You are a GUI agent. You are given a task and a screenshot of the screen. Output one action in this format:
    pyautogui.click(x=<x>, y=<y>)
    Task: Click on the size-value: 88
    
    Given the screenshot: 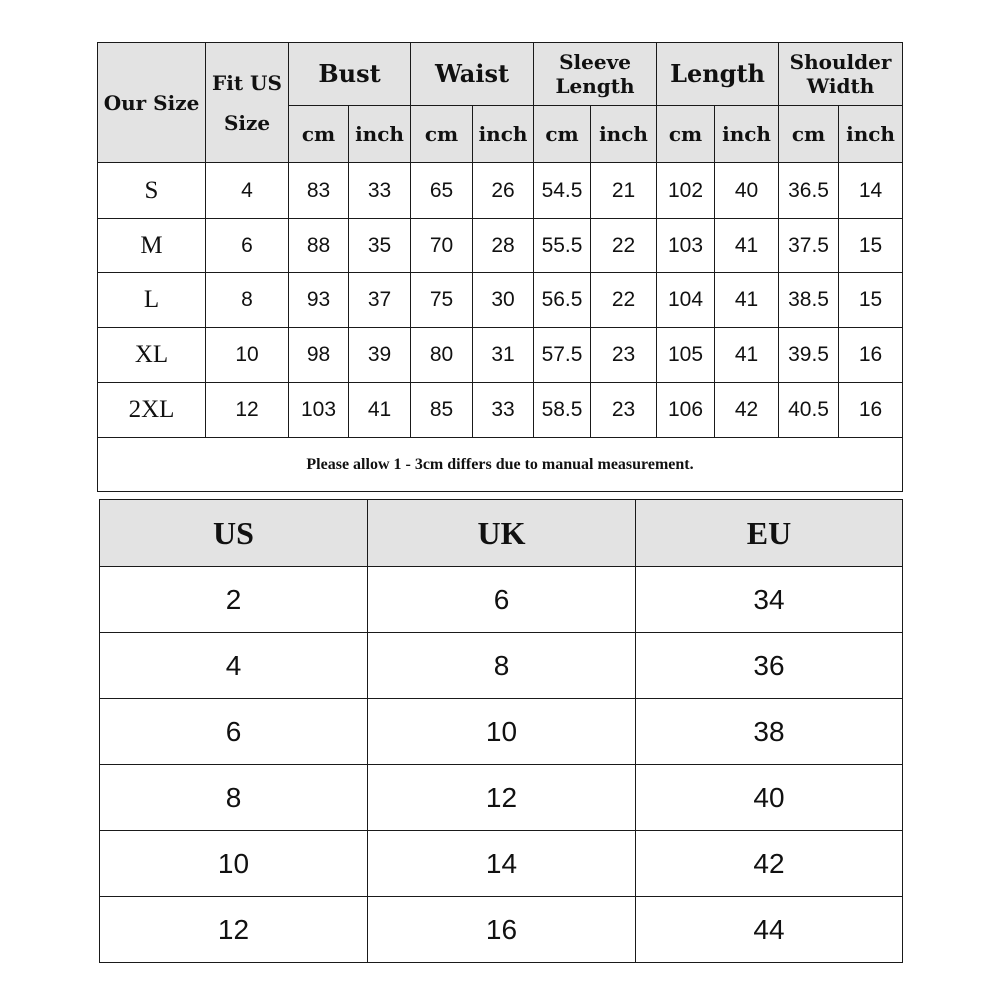 What is the action you would take?
    pyautogui.click(x=318, y=245)
    